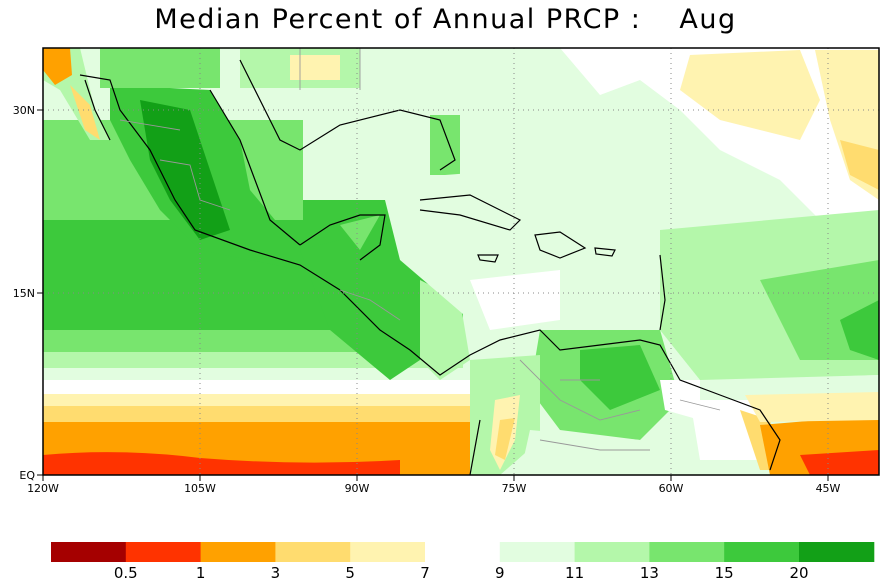 This screenshot has width=891, height=588. Describe the element at coordinates (276, 573) in the screenshot. I see `colorbar-label: 3` at that location.